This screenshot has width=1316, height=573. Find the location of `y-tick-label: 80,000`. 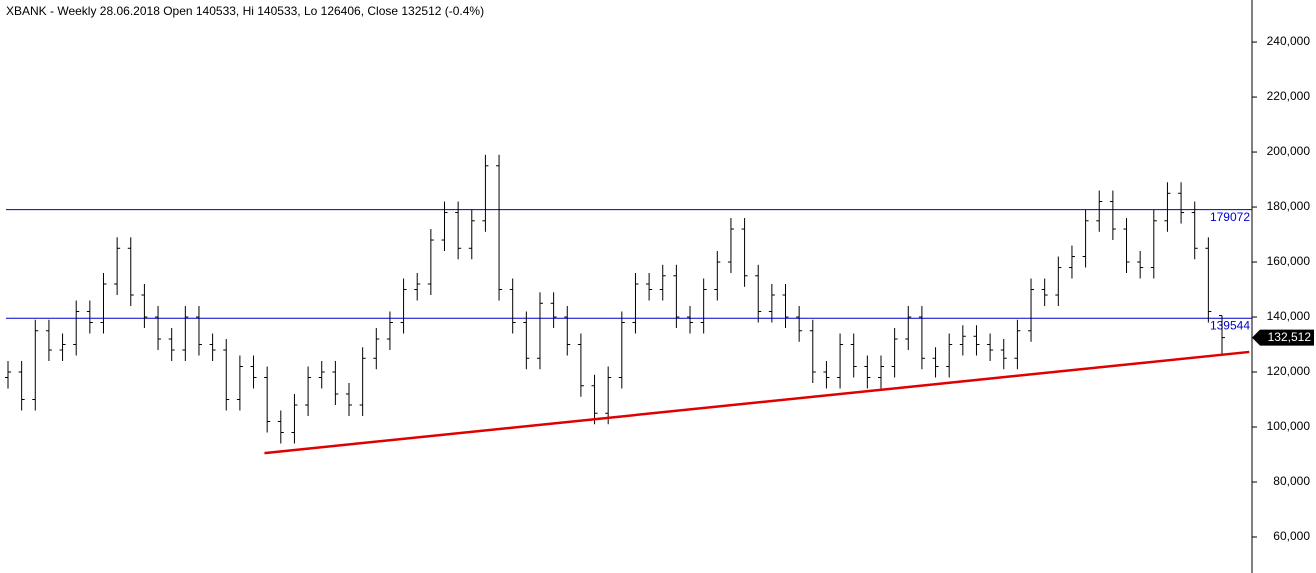

y-tick-label: 80,000 is located at coordinates (1291, 481).